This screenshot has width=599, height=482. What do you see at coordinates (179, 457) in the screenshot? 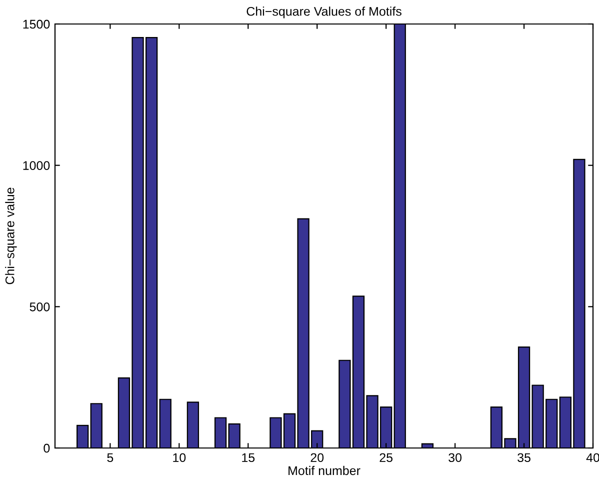
I see `x-tick-label: 10` at bounding box center [179, 457].